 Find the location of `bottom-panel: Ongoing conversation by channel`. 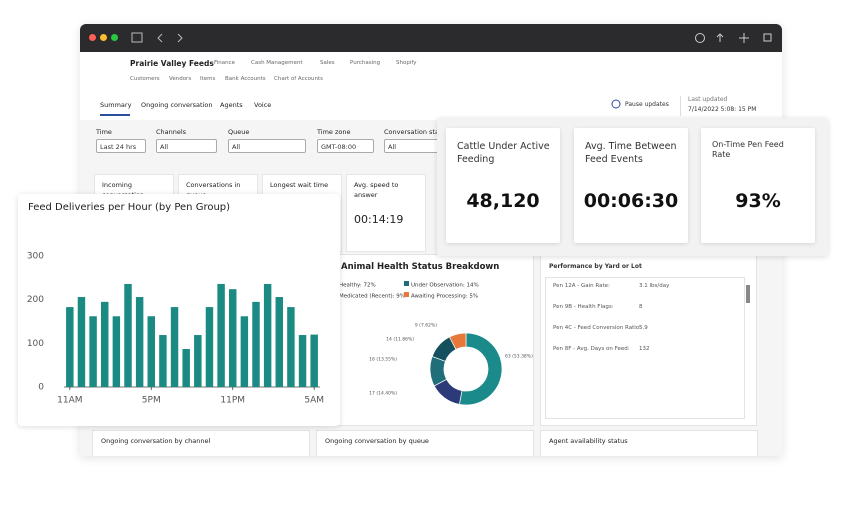

bottom-panel: Ongoing conversation by channel is located at coordinates (201, 443).